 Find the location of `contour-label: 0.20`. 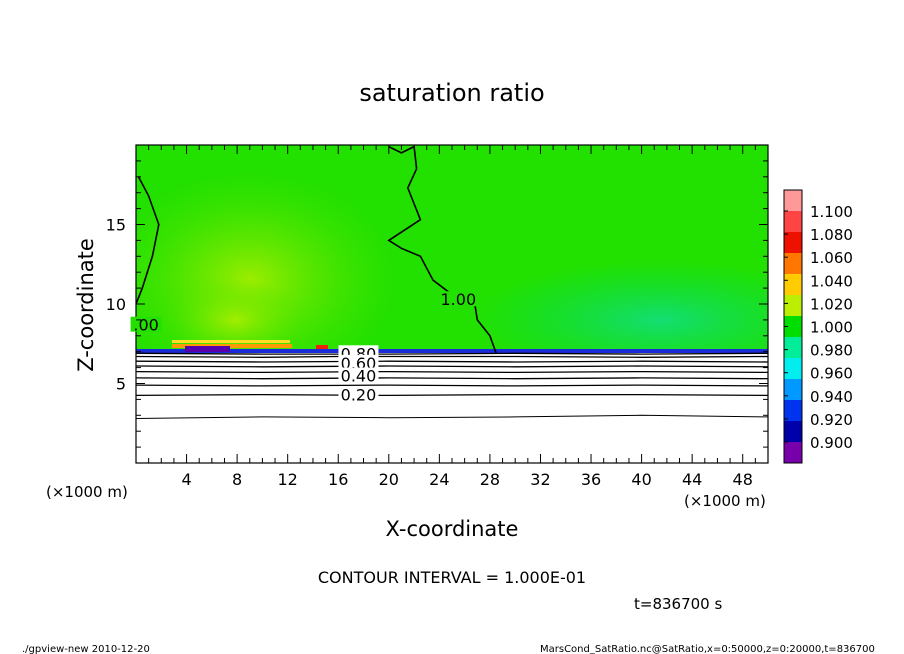

contour-label: 0.20 is located at coordinates (359, 395).